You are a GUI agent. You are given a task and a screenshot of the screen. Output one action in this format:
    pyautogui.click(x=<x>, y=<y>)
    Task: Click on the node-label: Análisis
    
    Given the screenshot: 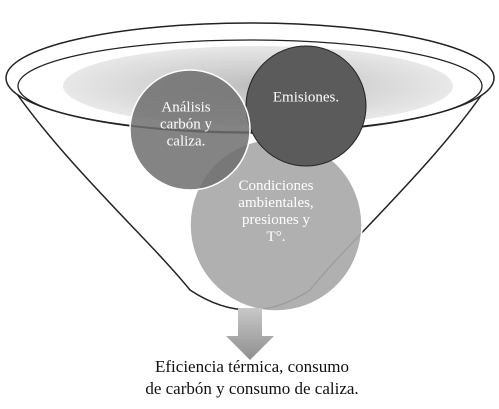 What is the action you would take?
    pyautogui.click(x=185, y=107)
    